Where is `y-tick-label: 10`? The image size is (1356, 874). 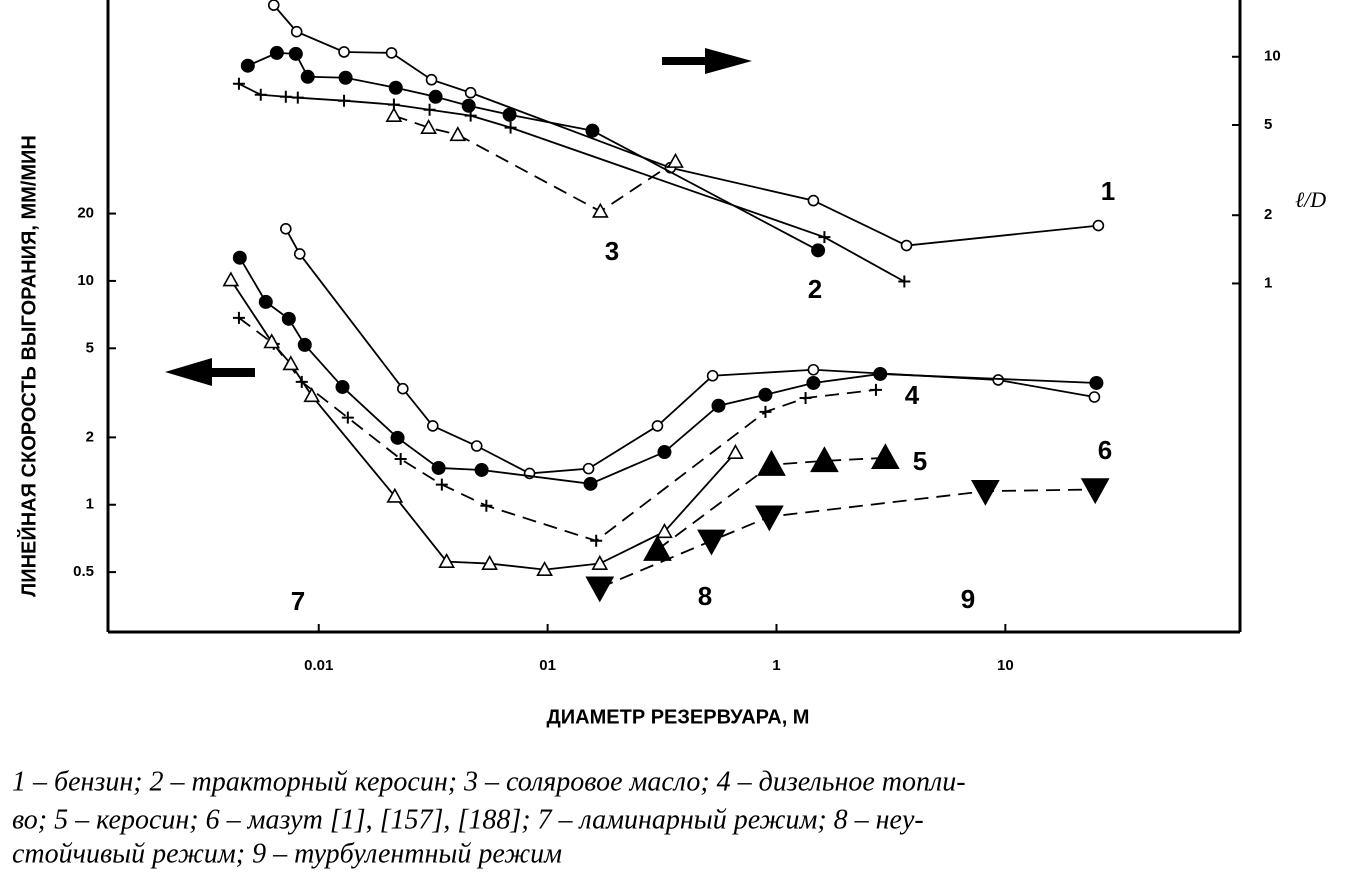 y-tick-label: 10 is located at coordinates (85, 280).